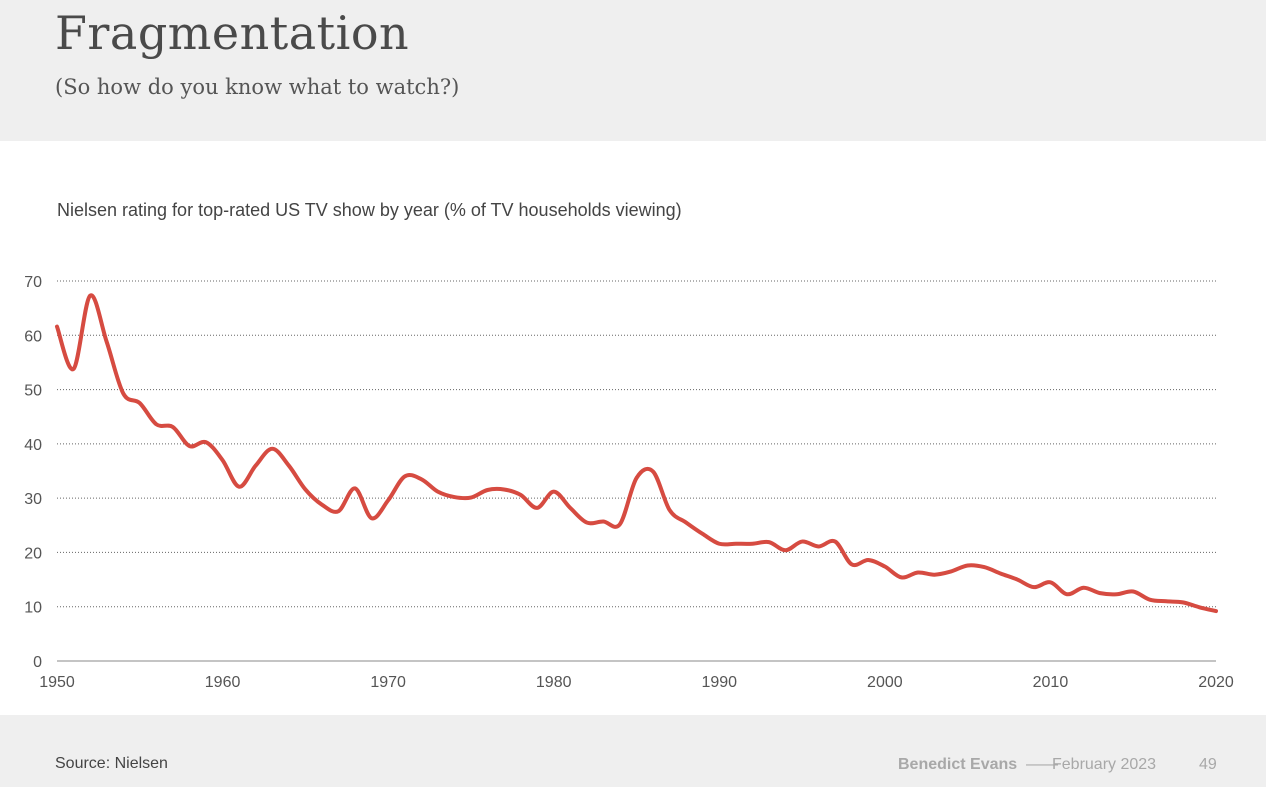 The image size is (1266, 787). What do you see at coordinates (223, 682) in the screenshot?
I see `x-tick-label: 1960` at bounding box center [223, 682].